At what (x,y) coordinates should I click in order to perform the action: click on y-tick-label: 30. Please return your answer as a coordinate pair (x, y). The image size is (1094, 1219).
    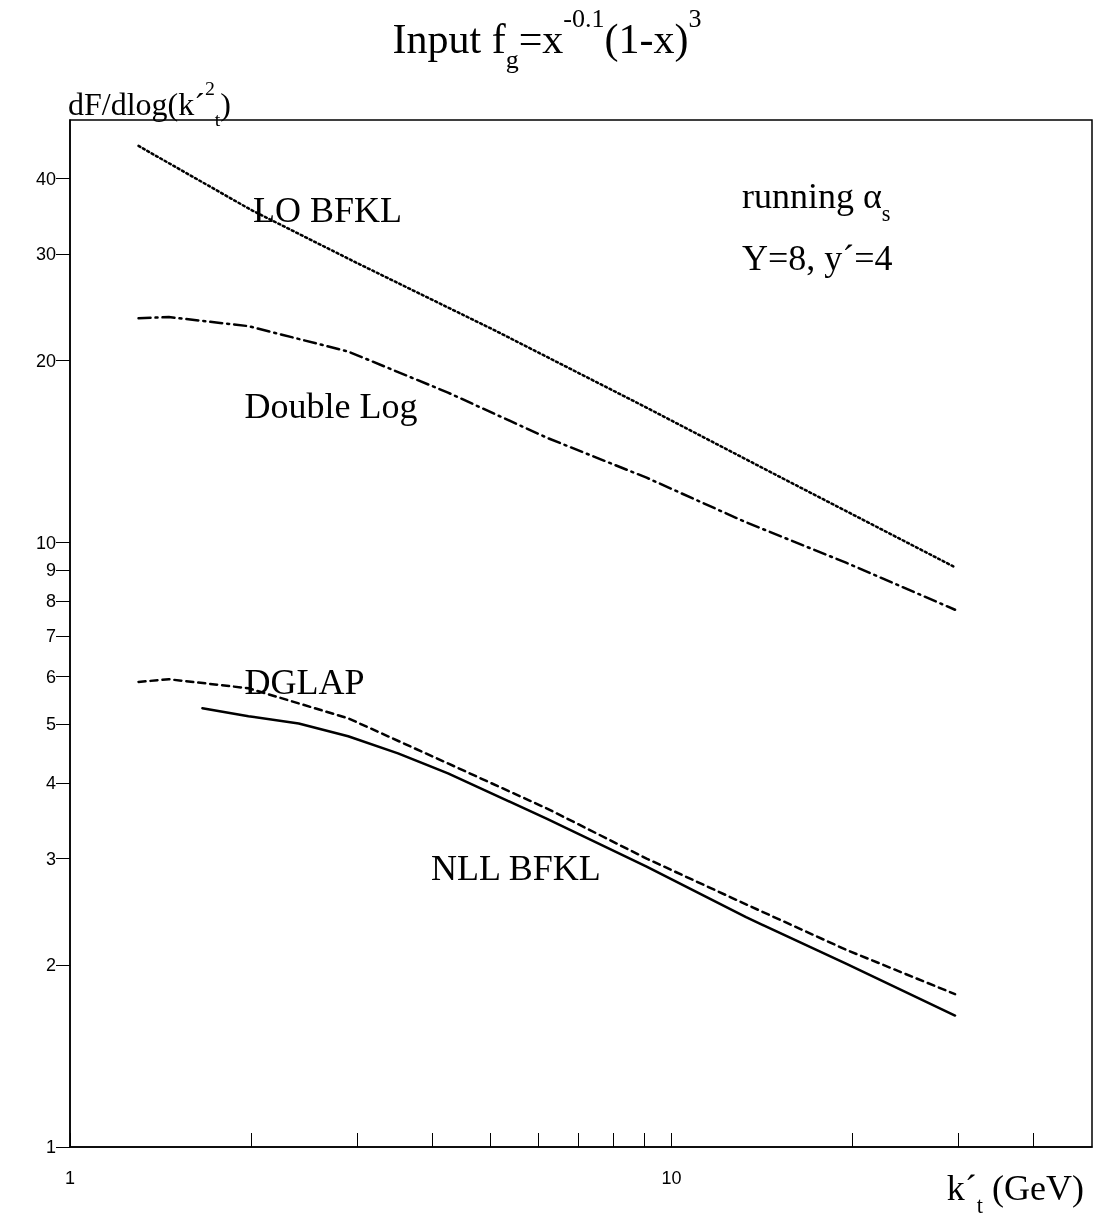
    Looking at the image, I should click on (45, 254).